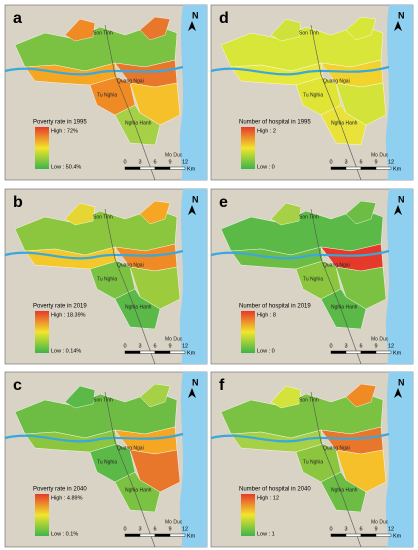 The image size is (418, 550). I want to click on legend-high: High : 4.89%, so click(67, 498).